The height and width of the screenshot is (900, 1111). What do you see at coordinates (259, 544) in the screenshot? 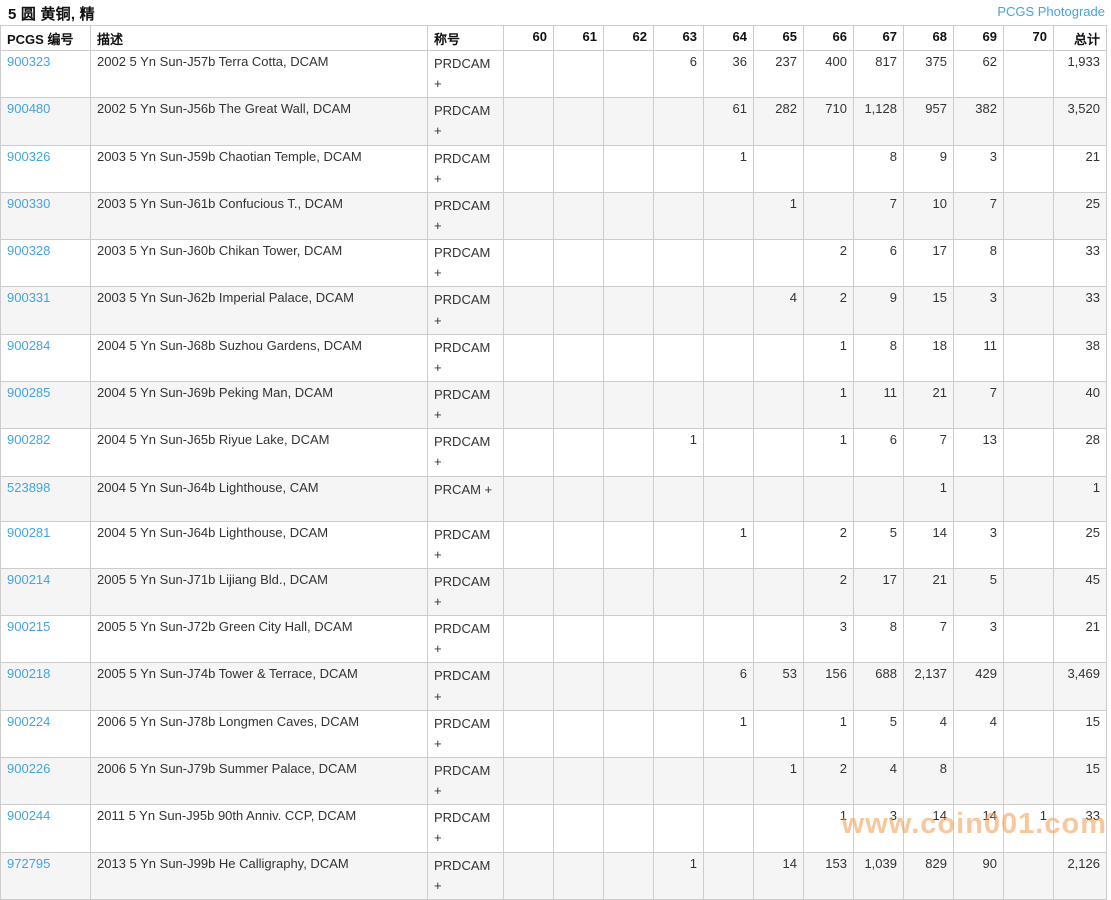
I see `coin-description: 2004 5 Yn Sun-J64b Lighthouse, DCAM` at bounding box center [259, 544].